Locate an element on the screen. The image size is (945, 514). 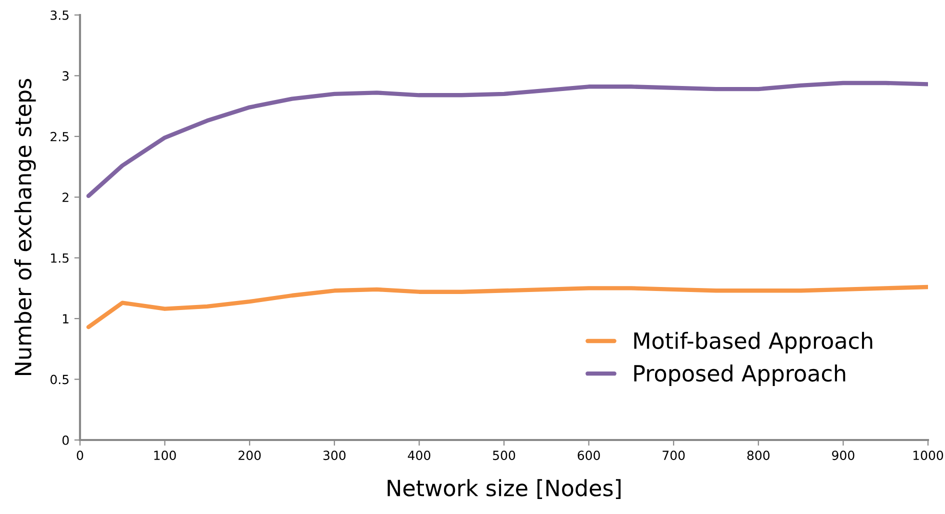
x-tick-label: 600 is located at coordinates (589, 455).